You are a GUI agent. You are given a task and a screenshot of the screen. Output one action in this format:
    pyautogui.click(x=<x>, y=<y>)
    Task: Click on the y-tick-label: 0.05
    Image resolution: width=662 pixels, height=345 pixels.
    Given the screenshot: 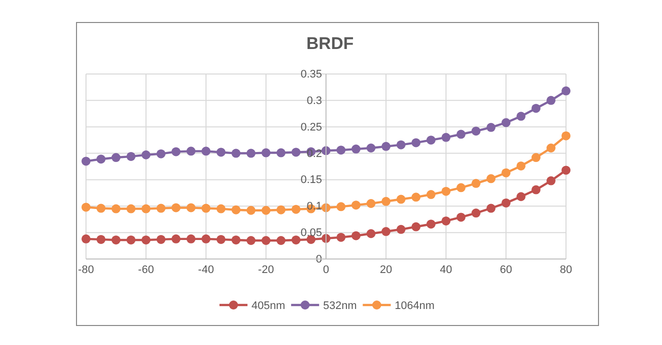 What is the action you would take?
    pyautogui.click(x=311, y=233)
    